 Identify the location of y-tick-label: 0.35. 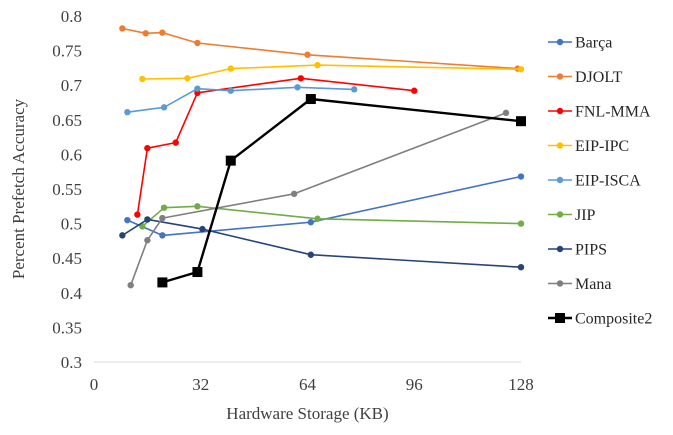
(67, 327).